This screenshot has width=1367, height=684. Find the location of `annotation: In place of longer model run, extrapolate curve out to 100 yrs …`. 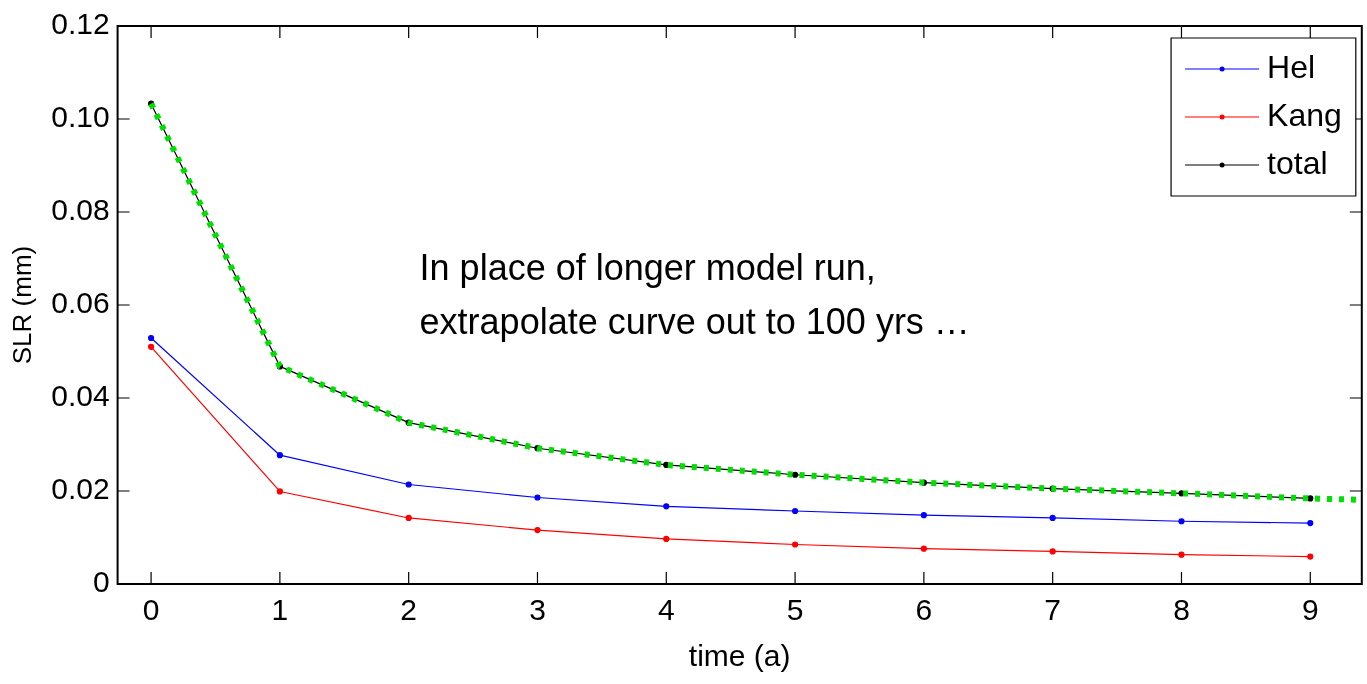

annotation: In place of longer model run, extrapolate curve out to 100 yrs … is located at coordinates (694, 294).